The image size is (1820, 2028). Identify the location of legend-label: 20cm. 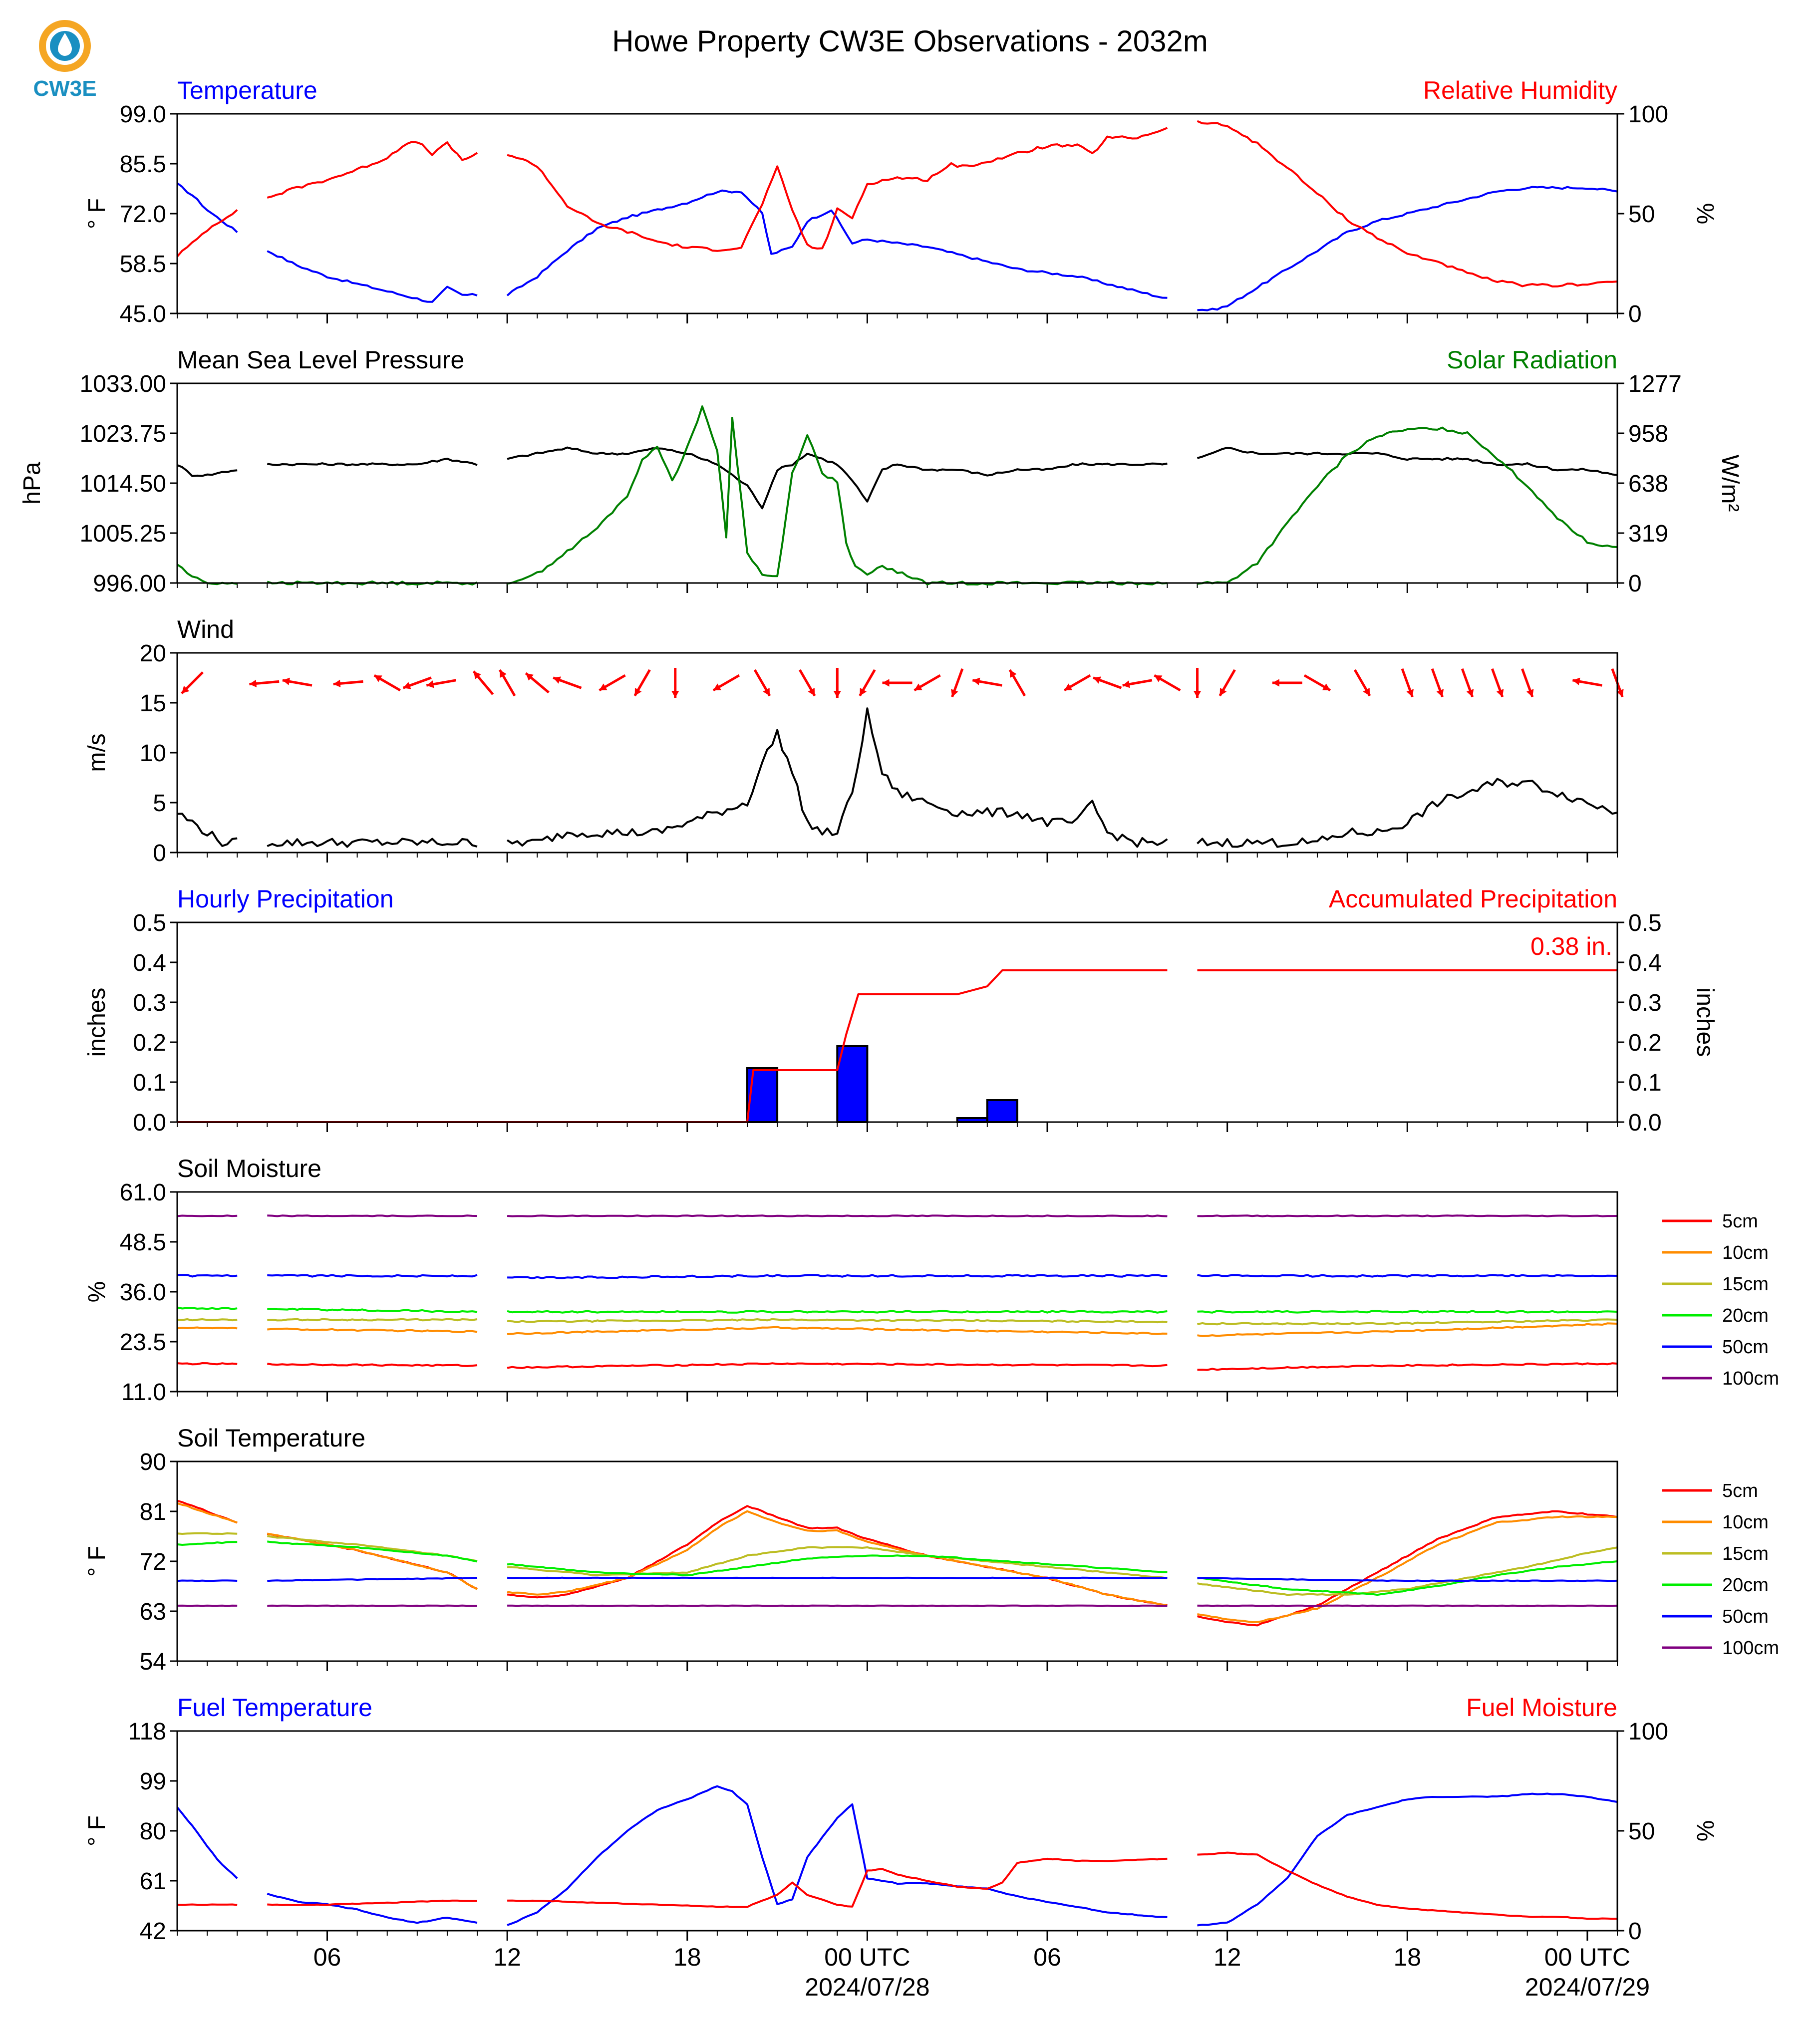
(1745, 1585).